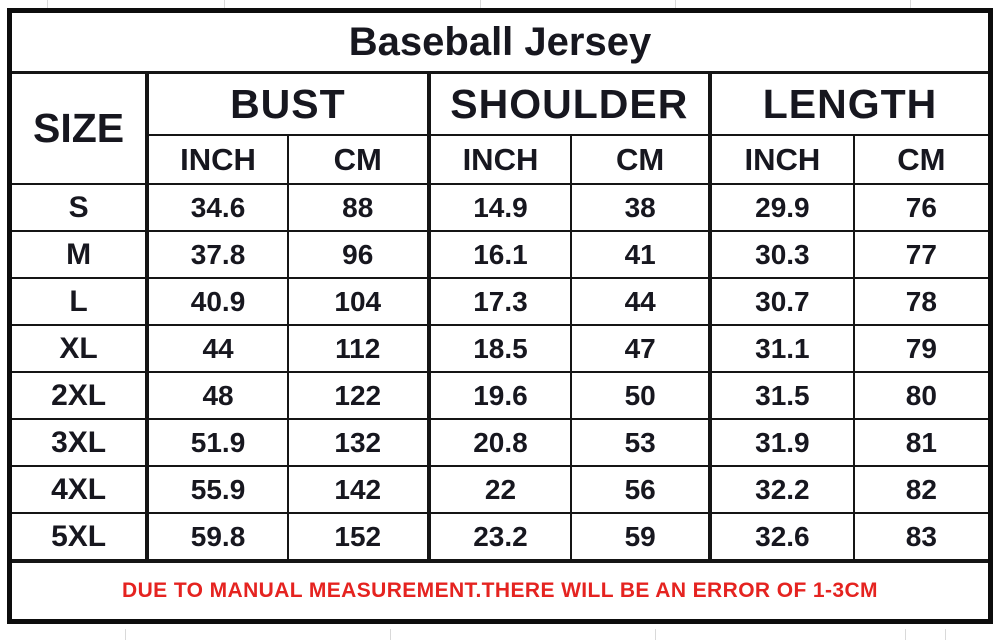  Describe the element at coordinates (781, 301) in the screenshot. I see `value-cell: 30.7` at that location.